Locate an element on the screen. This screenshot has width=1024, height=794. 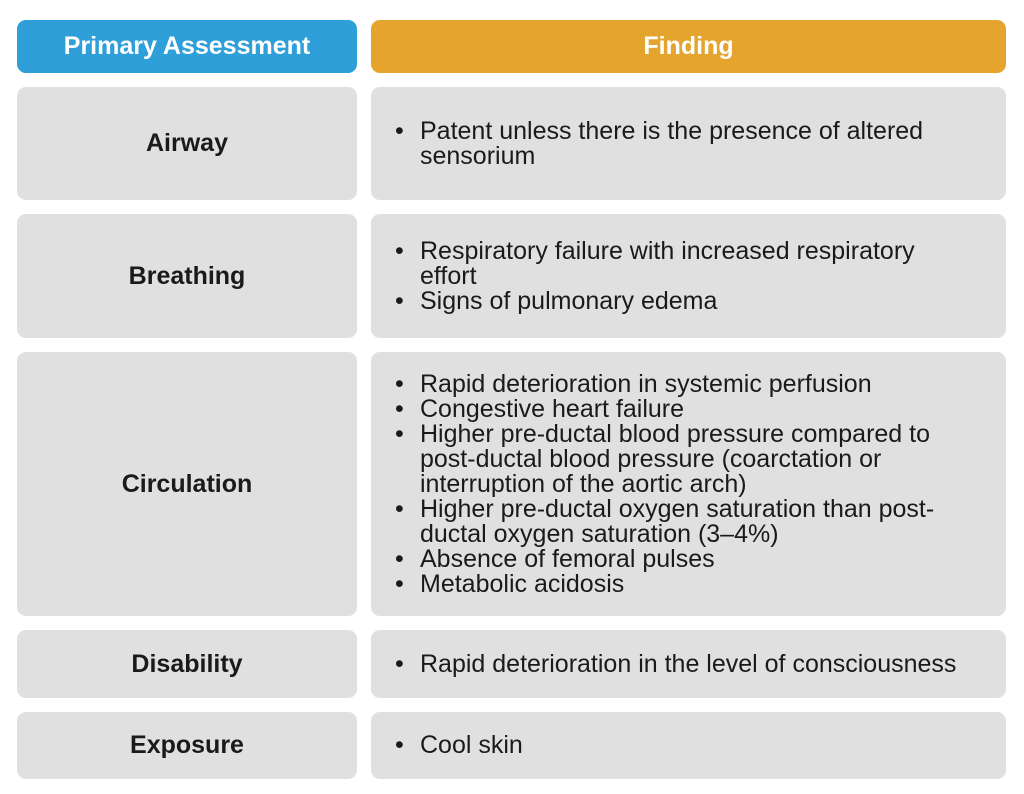
finding-text: Cool skin is located at coordinates (471, 745).